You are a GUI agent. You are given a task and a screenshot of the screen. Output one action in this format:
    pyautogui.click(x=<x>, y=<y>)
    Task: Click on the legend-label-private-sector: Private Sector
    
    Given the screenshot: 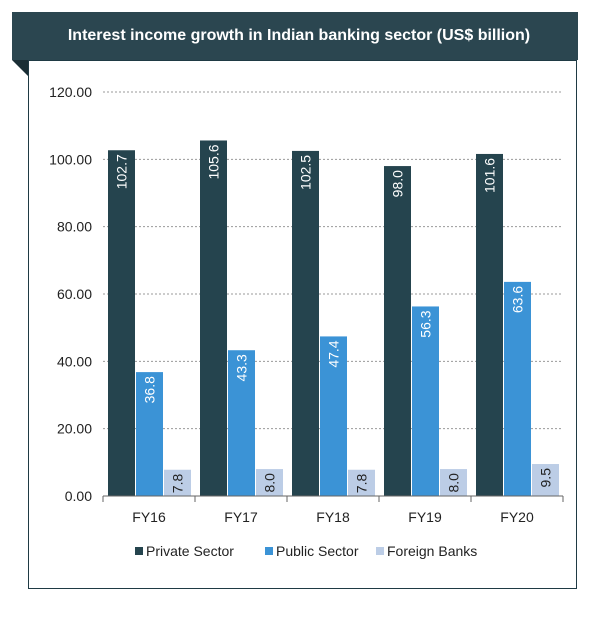 What is the action you would take?
    pyautogui.click(x=190, y=551)
    